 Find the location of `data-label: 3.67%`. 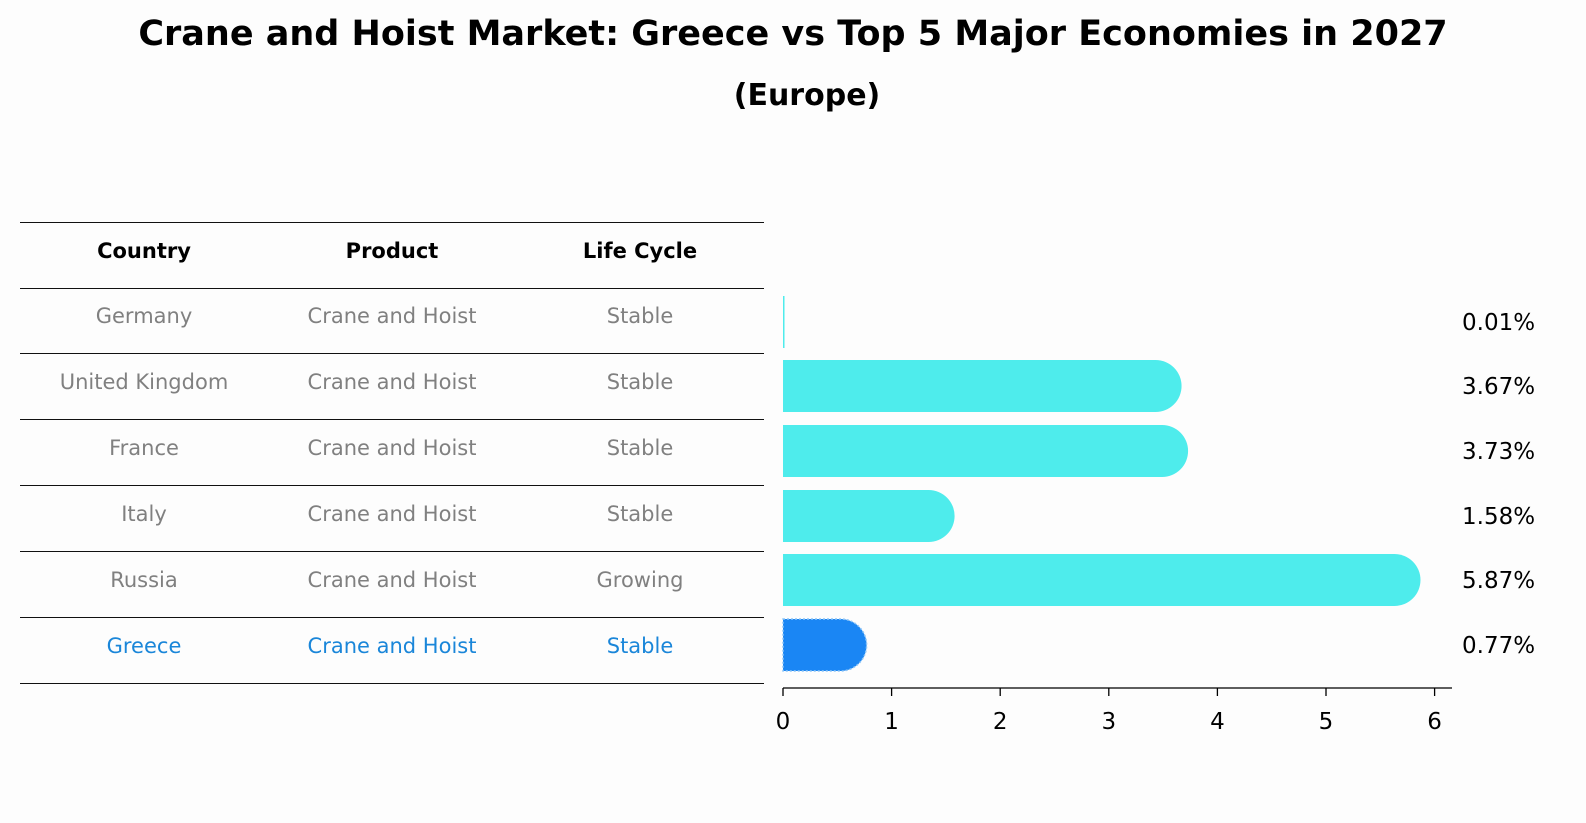

data-label: 3.67% is located at coordinates (1498, 387).